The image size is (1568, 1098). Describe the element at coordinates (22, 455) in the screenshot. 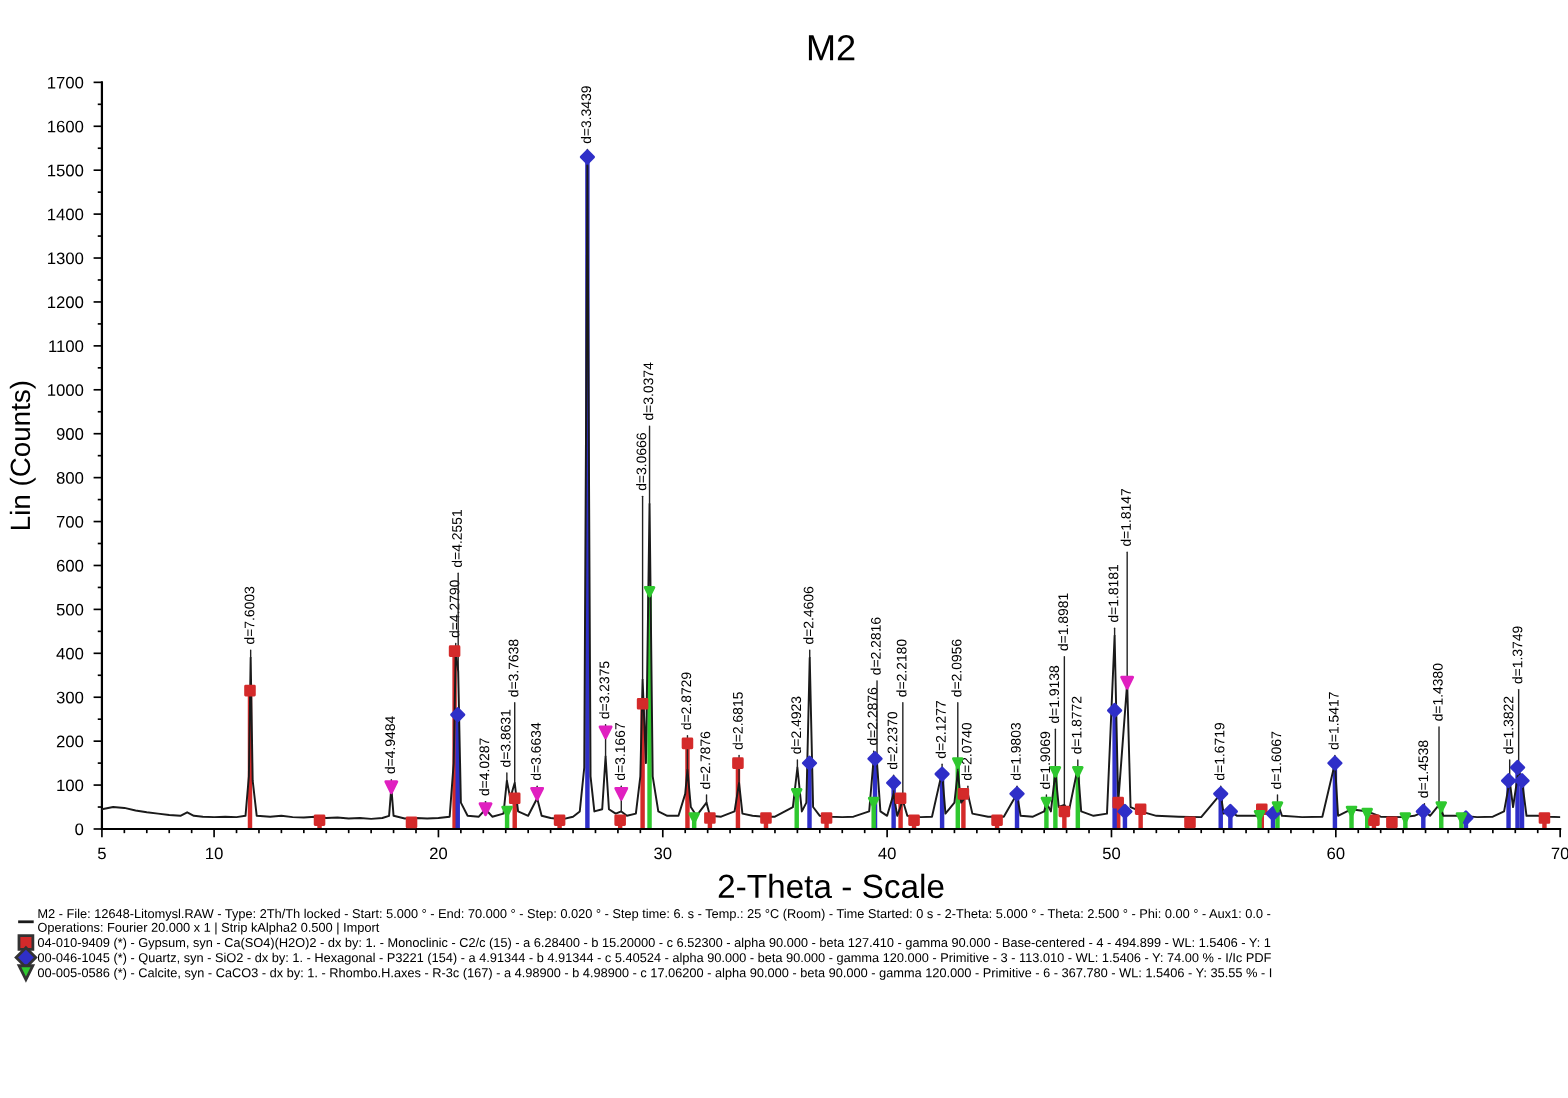

I see `y-axis-title: Lin (Counts)` at that location.